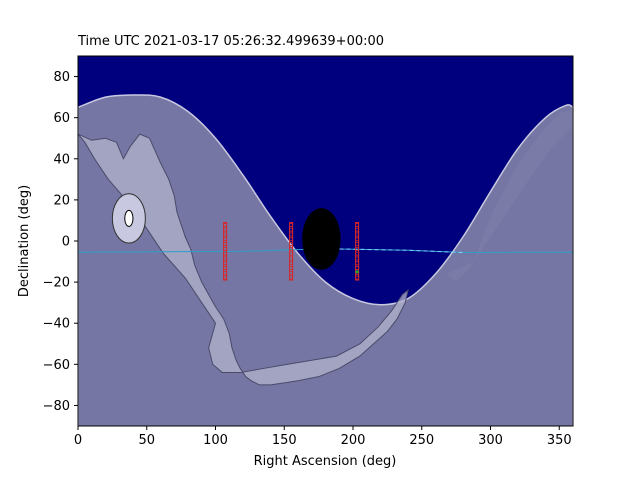  I want to click on y-axis-label: Declination (deg), so click(24, 241).